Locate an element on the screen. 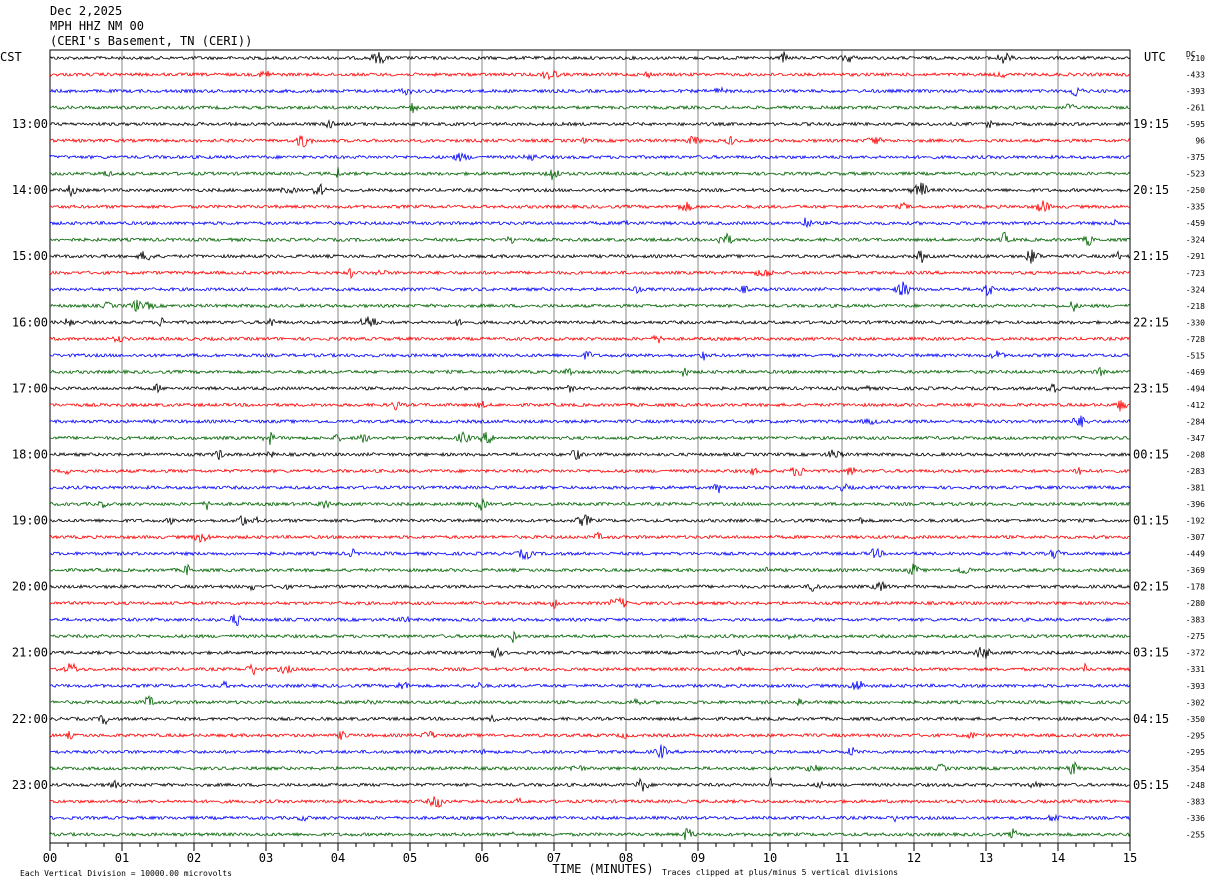 This screenshot has width=1210, height=886. left-hour-label: 23:00 is located at coordinates (30, 785).